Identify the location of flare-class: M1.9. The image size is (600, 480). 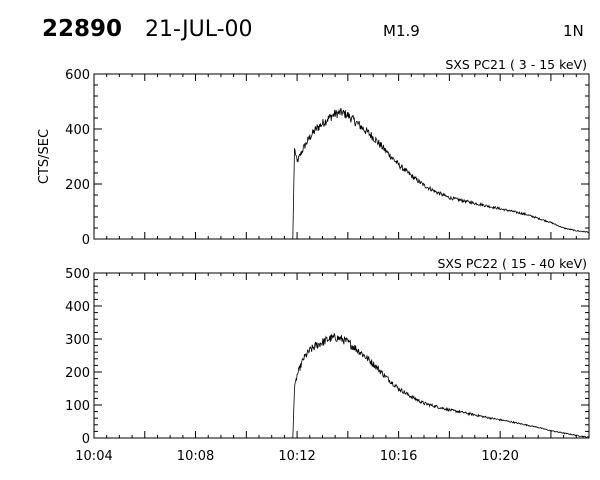
(401, 31).